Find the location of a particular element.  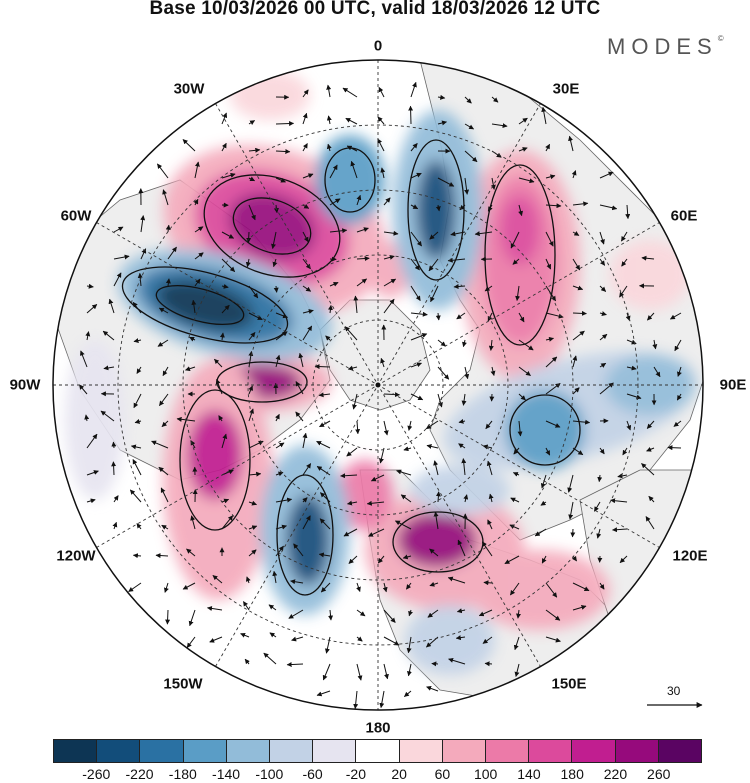

colorbar is located at coordinates (377, 751).